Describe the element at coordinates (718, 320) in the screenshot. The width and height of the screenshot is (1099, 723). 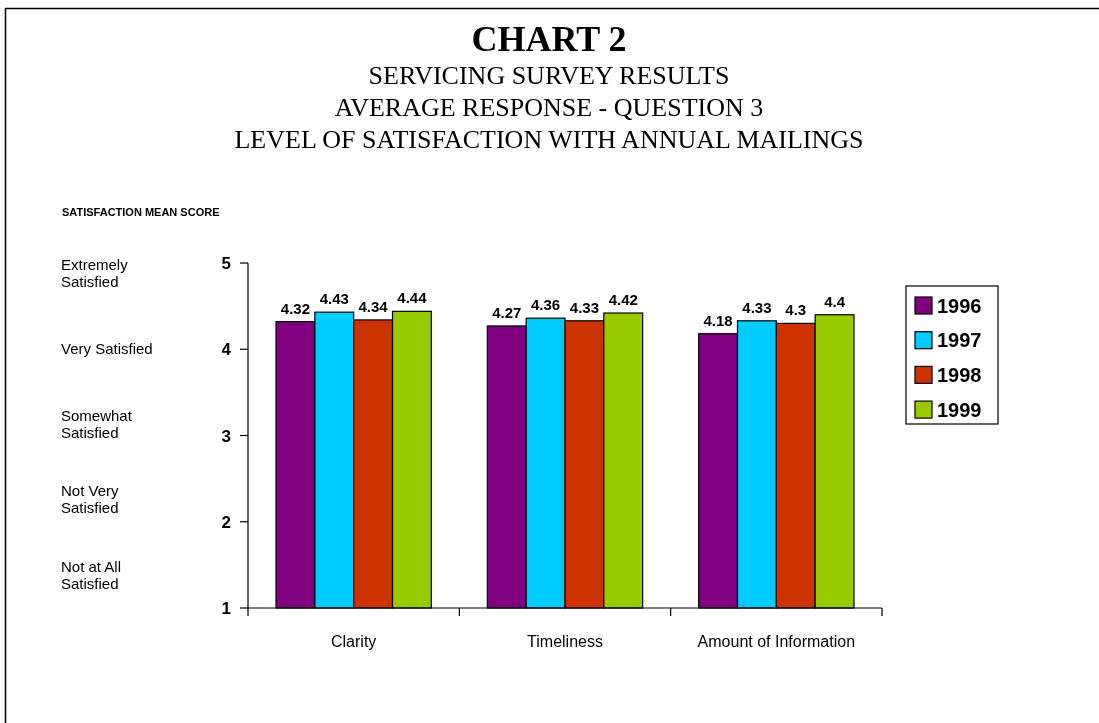
I see `data-label: 4.18` at that location.